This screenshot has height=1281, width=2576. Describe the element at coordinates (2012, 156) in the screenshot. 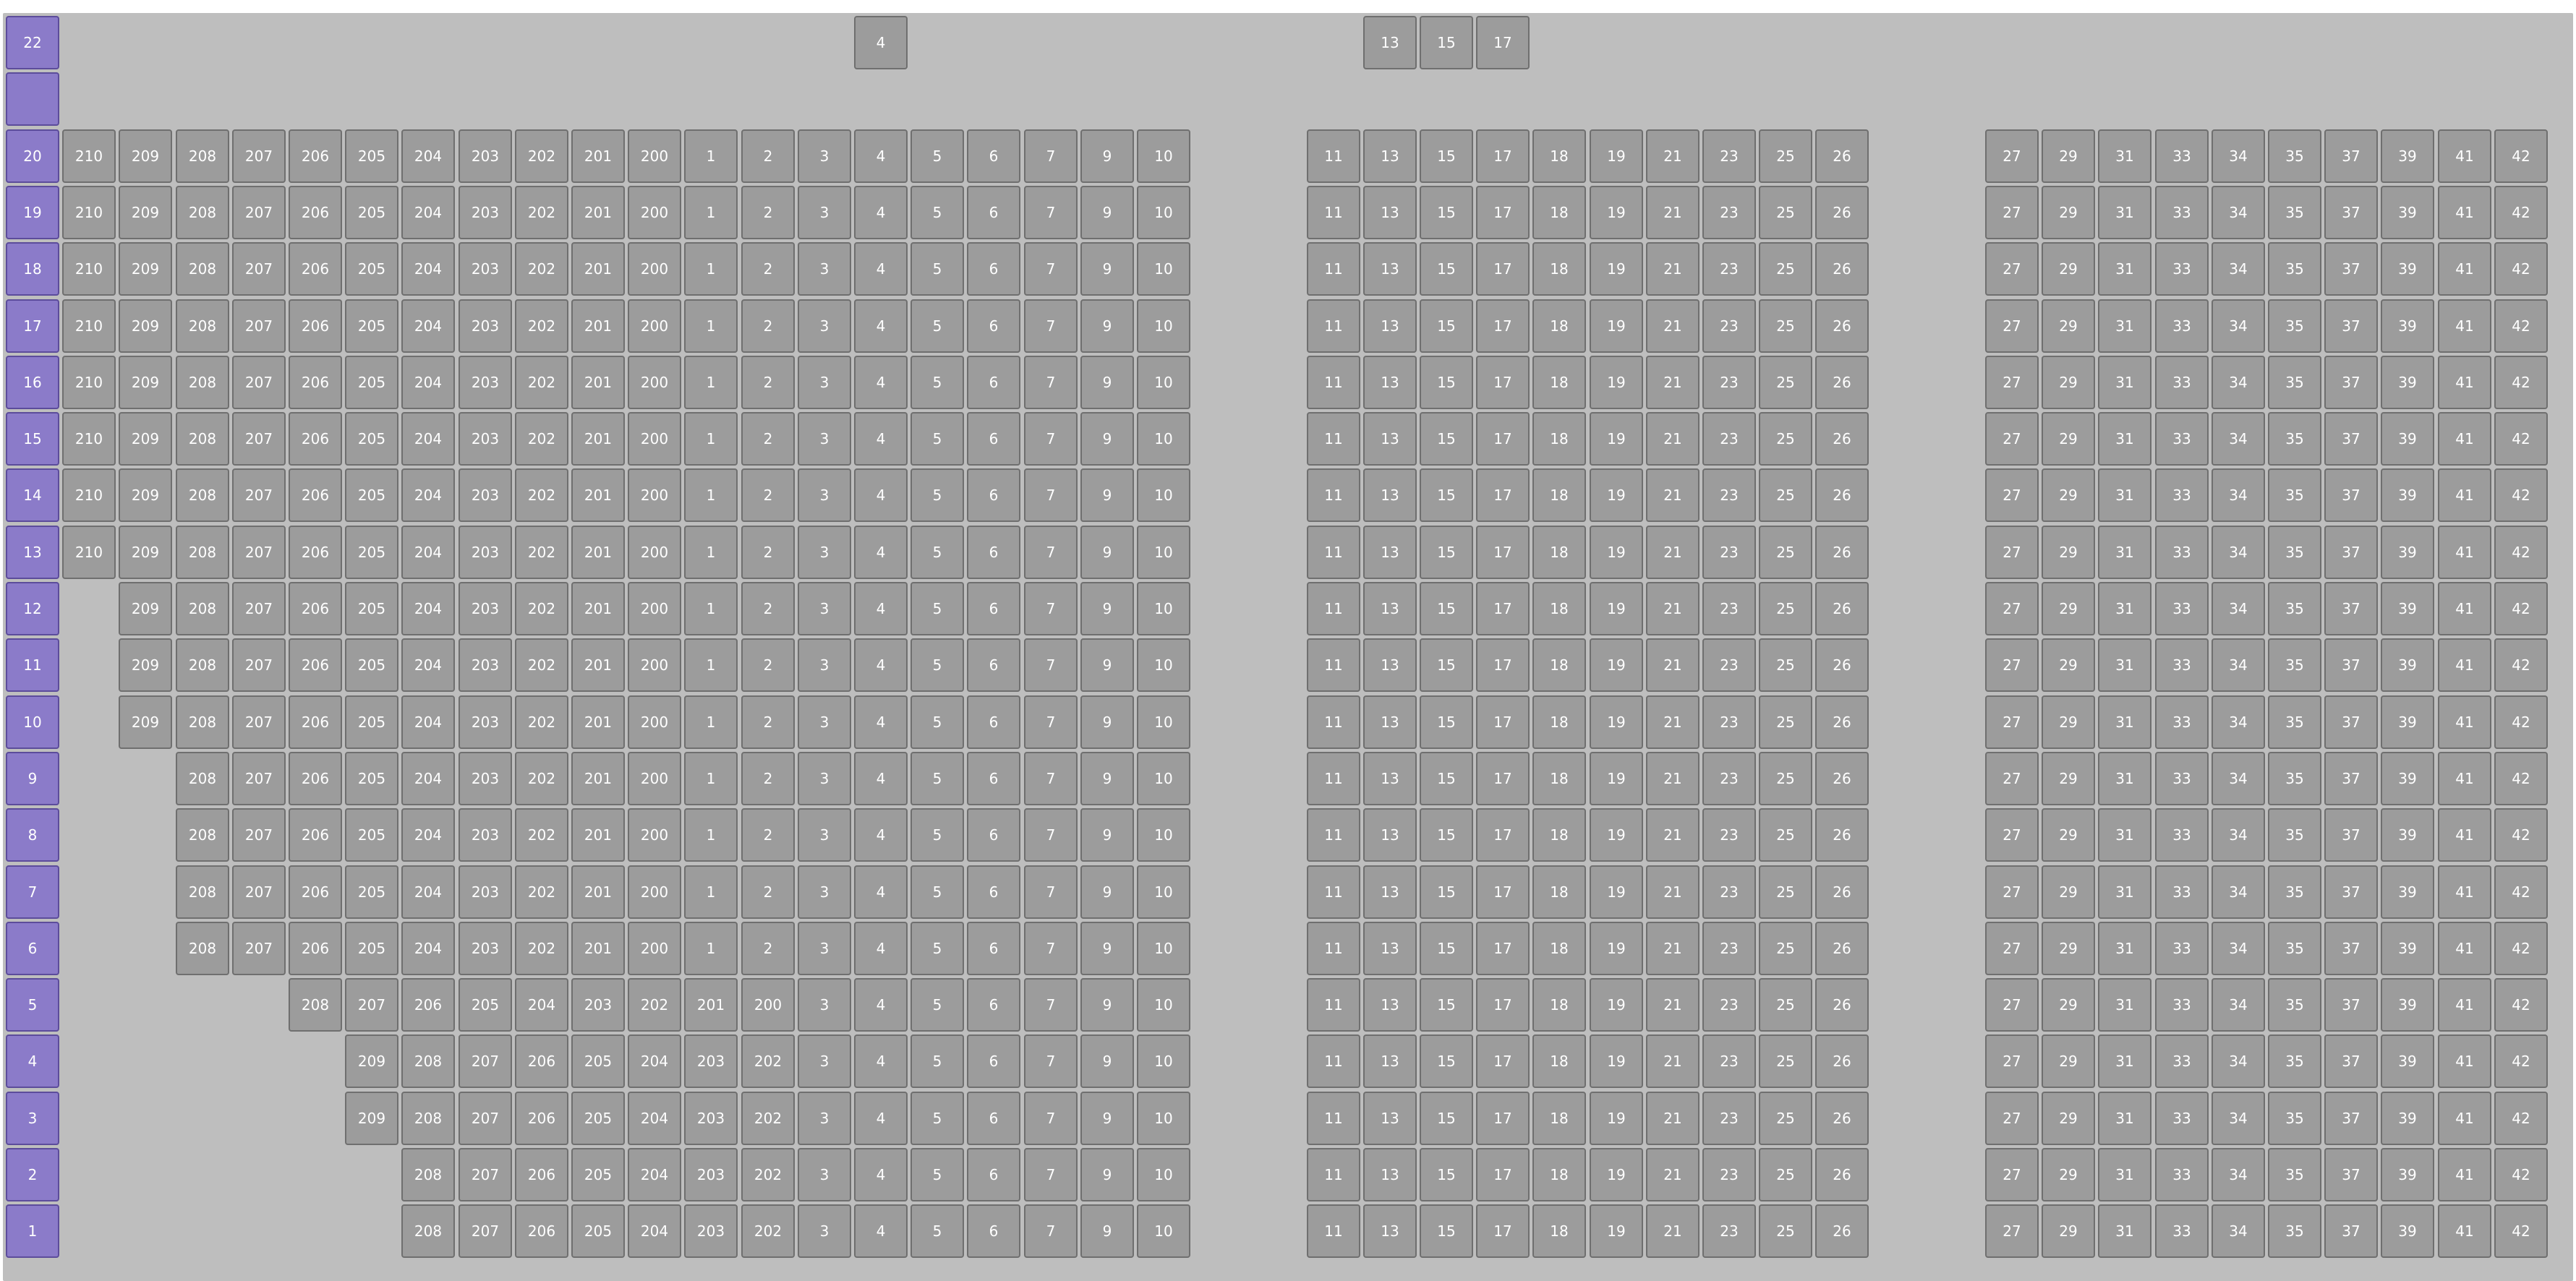

I see `seat-row-20-27: 27` at that location.